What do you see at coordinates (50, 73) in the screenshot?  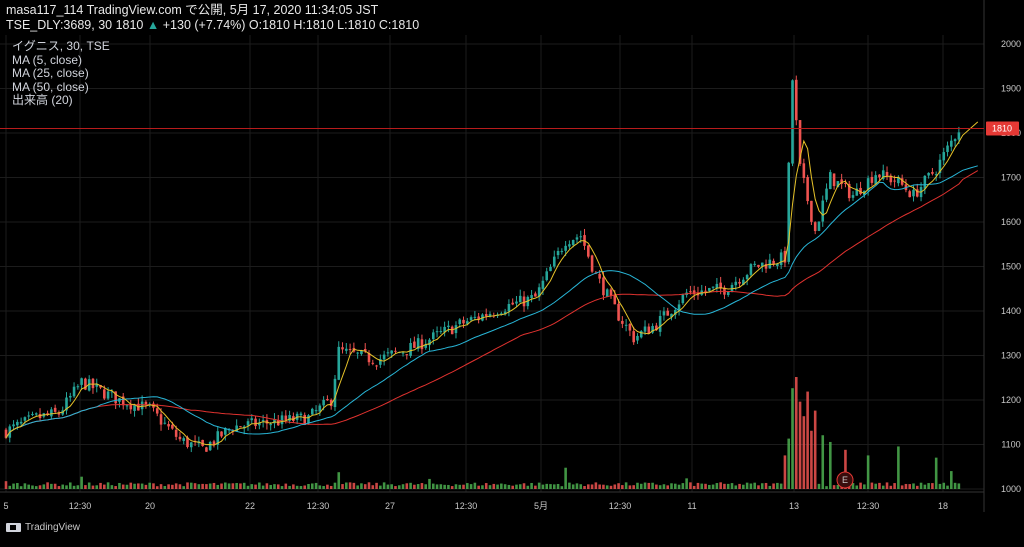 I see `legend-ma25: MA (25, close)` at bounding box center [50, 73].